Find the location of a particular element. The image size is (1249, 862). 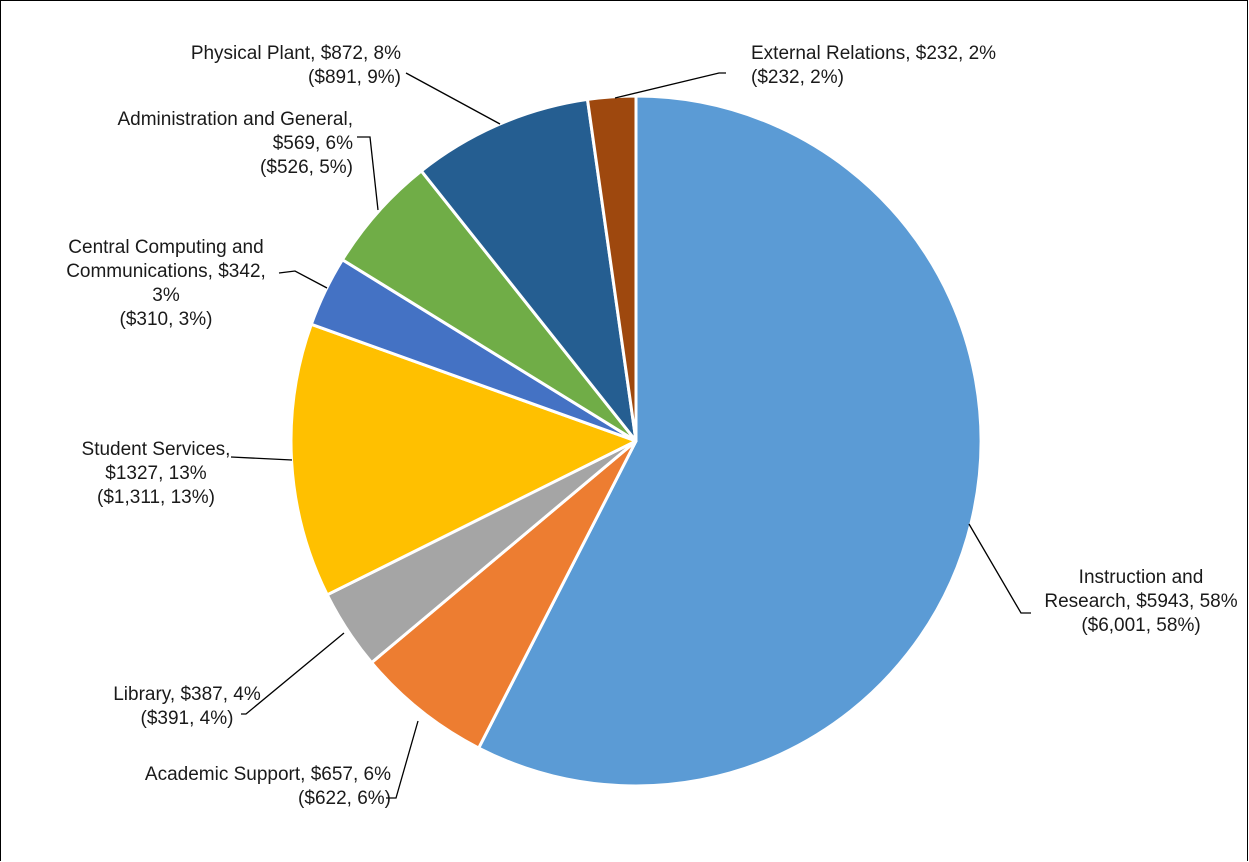

leader-line-central-computing-and-communications is located at coordinates (303, 279).